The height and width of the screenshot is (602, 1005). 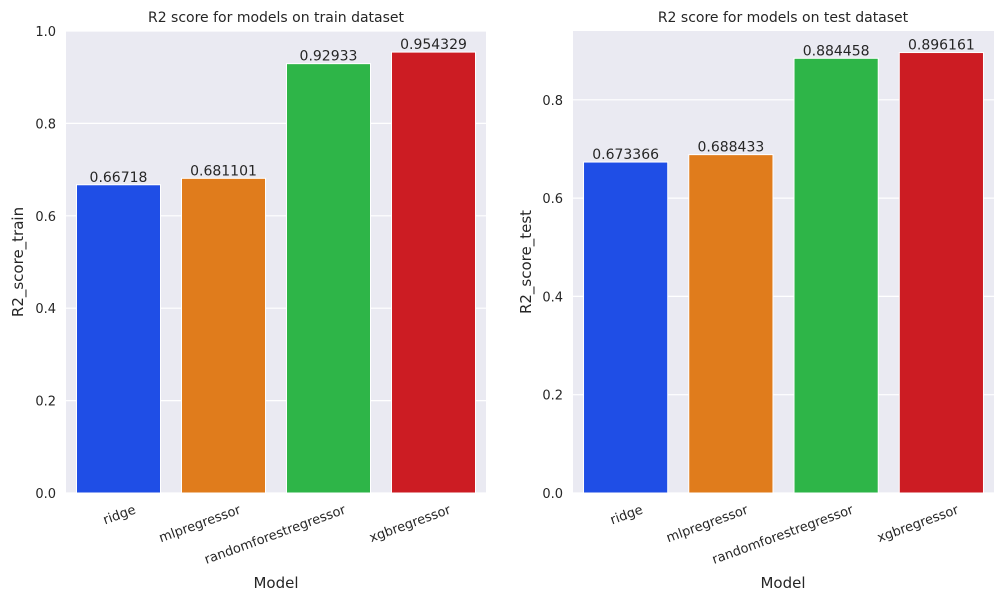 I want to click on test-y-tick-label: 0.2, so click(x=552, y=396).